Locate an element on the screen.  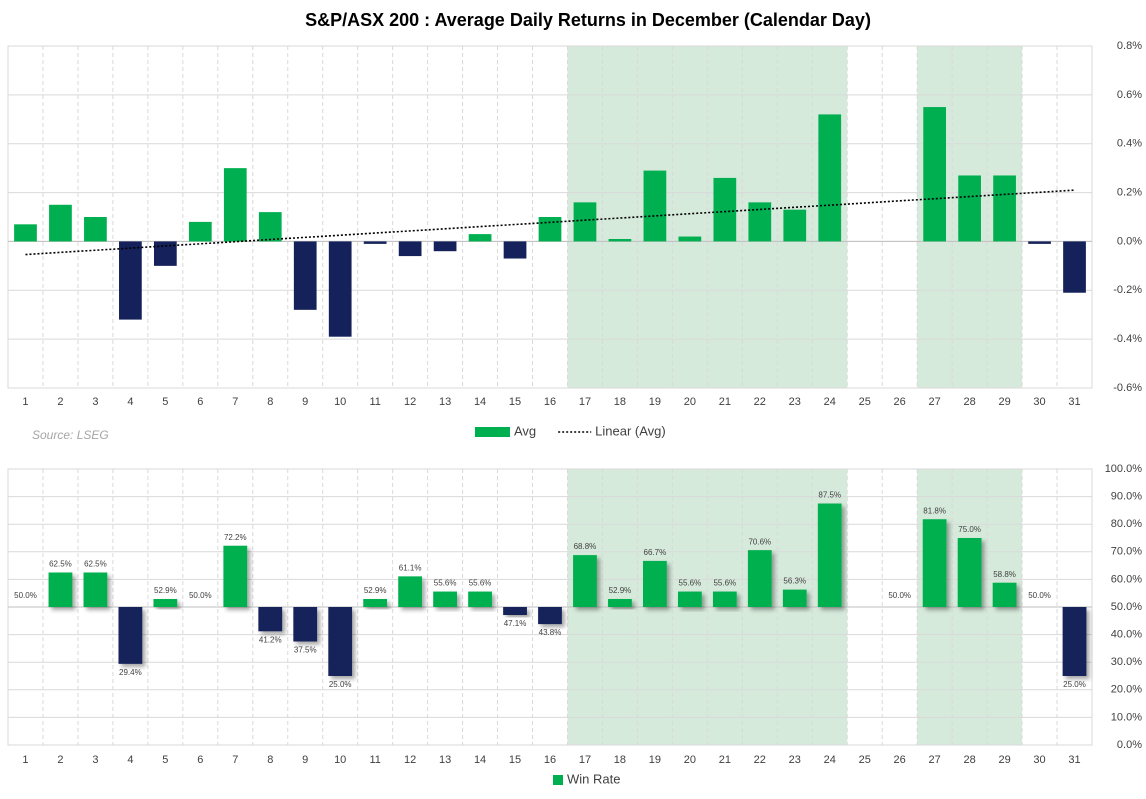
value-label: 66.7% is located at coordinates (655, 552).